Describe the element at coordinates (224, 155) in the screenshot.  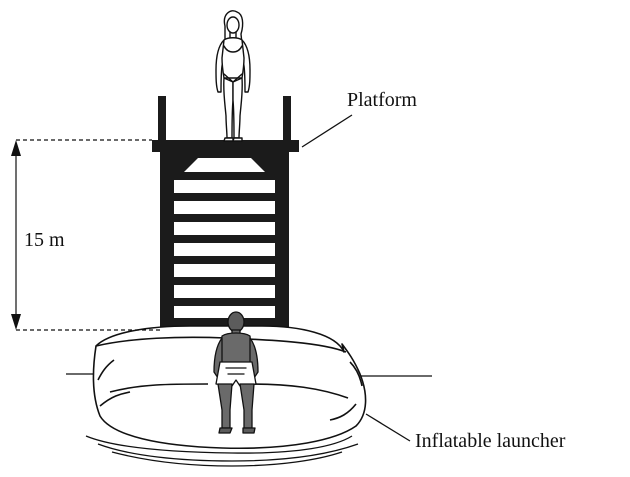
I see `platform-deck-lower` at that location.